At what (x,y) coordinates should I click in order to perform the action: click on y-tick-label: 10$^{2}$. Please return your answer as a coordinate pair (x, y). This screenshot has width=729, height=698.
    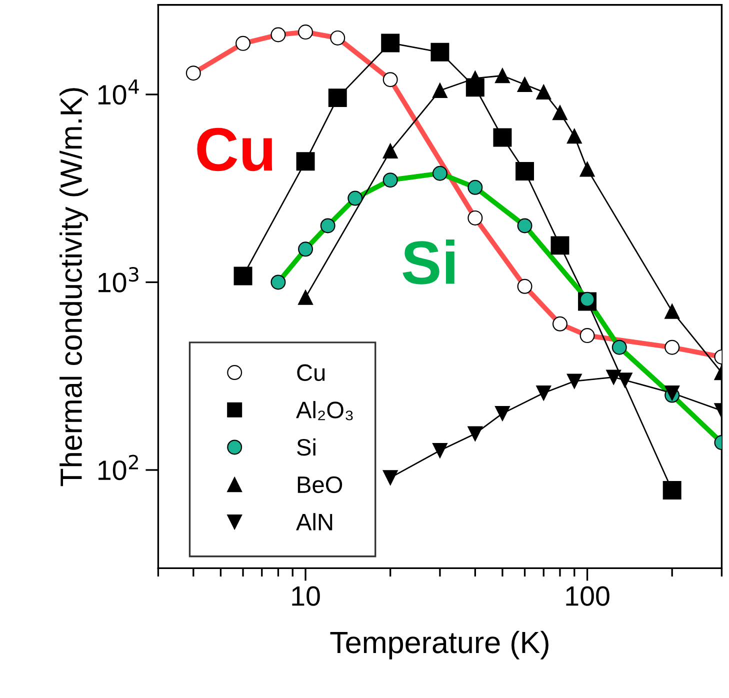
    Looking at the image, I should click on (118, 467).